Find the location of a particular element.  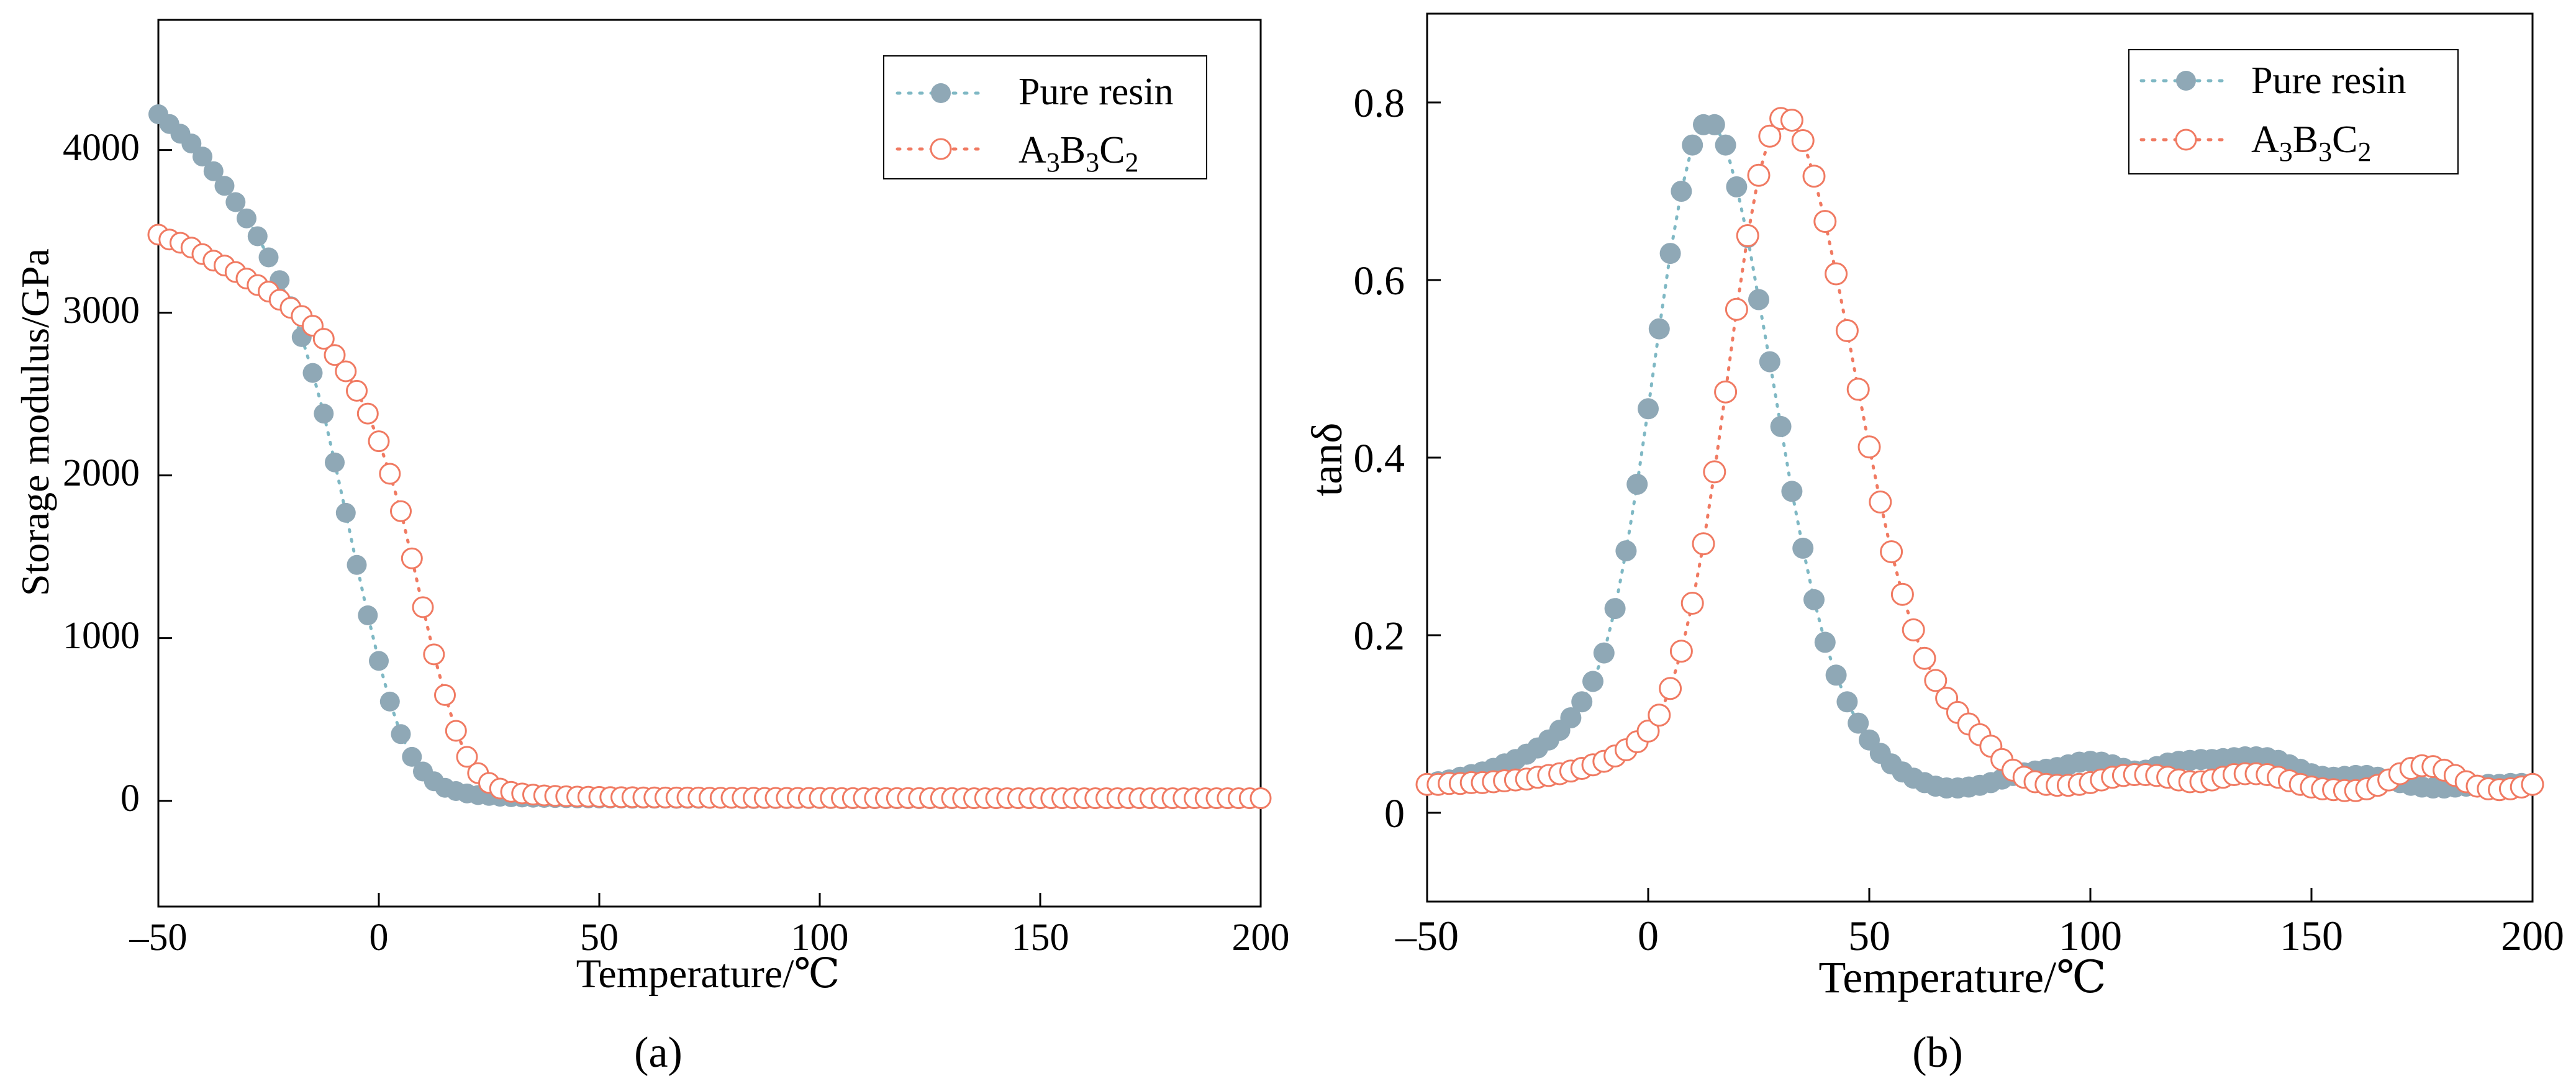

chart-a-ytick-label: 3000 is located at coordinates (101, 310).